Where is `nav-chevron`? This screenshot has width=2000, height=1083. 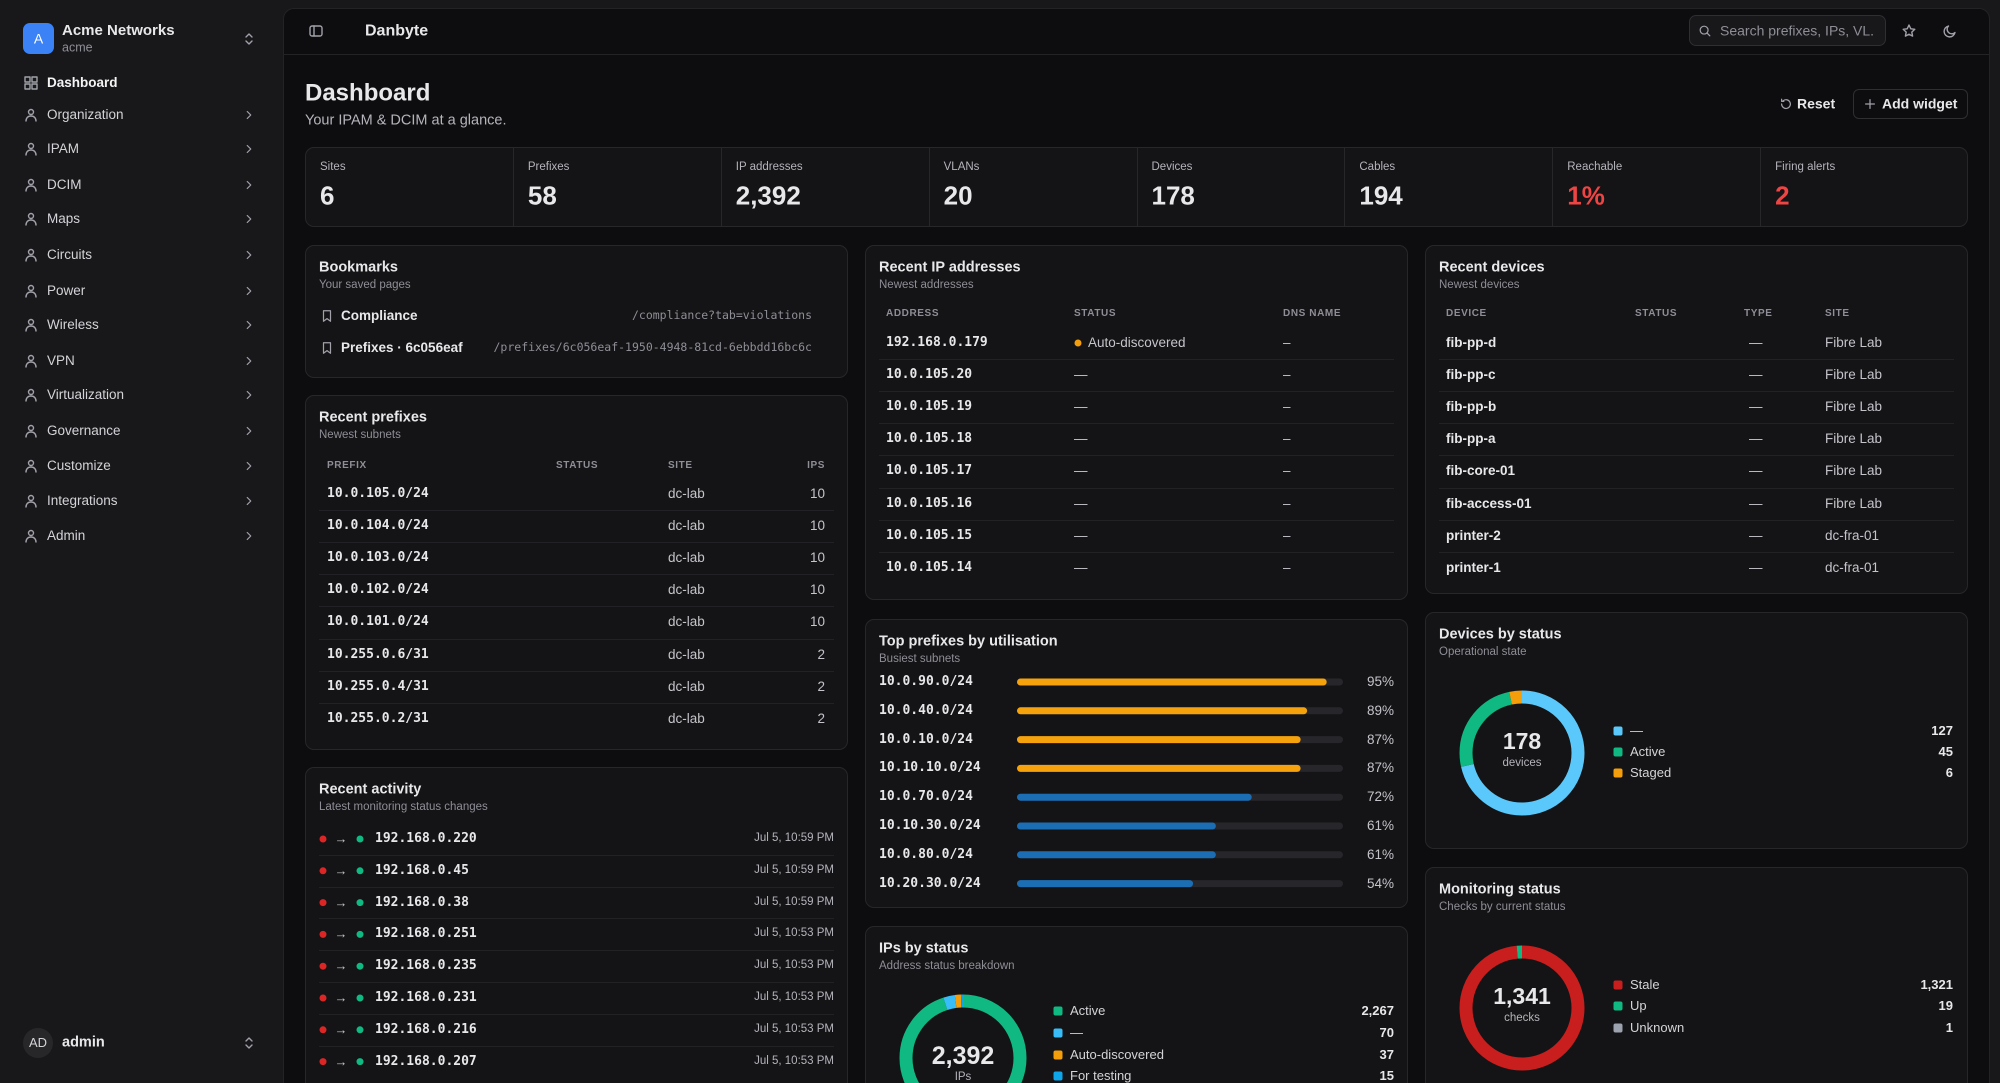
nav-chevron is located at coordinates (249, 187).